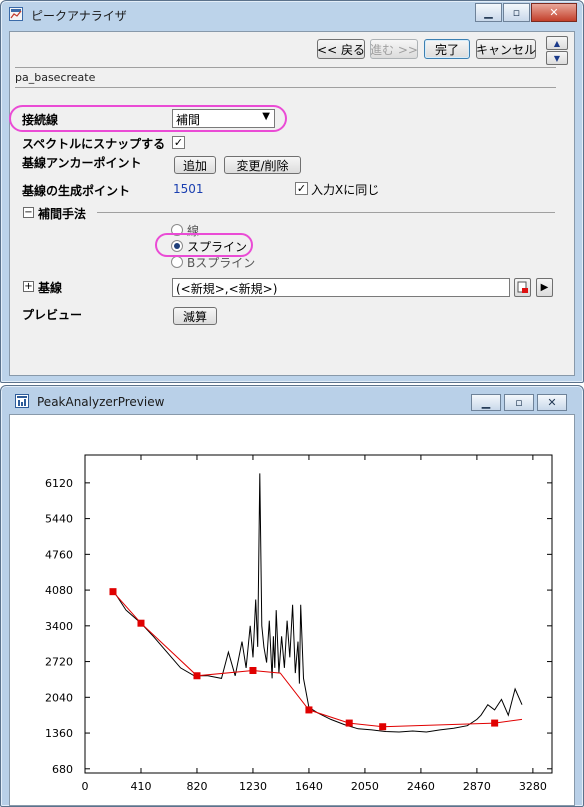  I want to click on expander-collapse-icon: −, so click(28, 212).